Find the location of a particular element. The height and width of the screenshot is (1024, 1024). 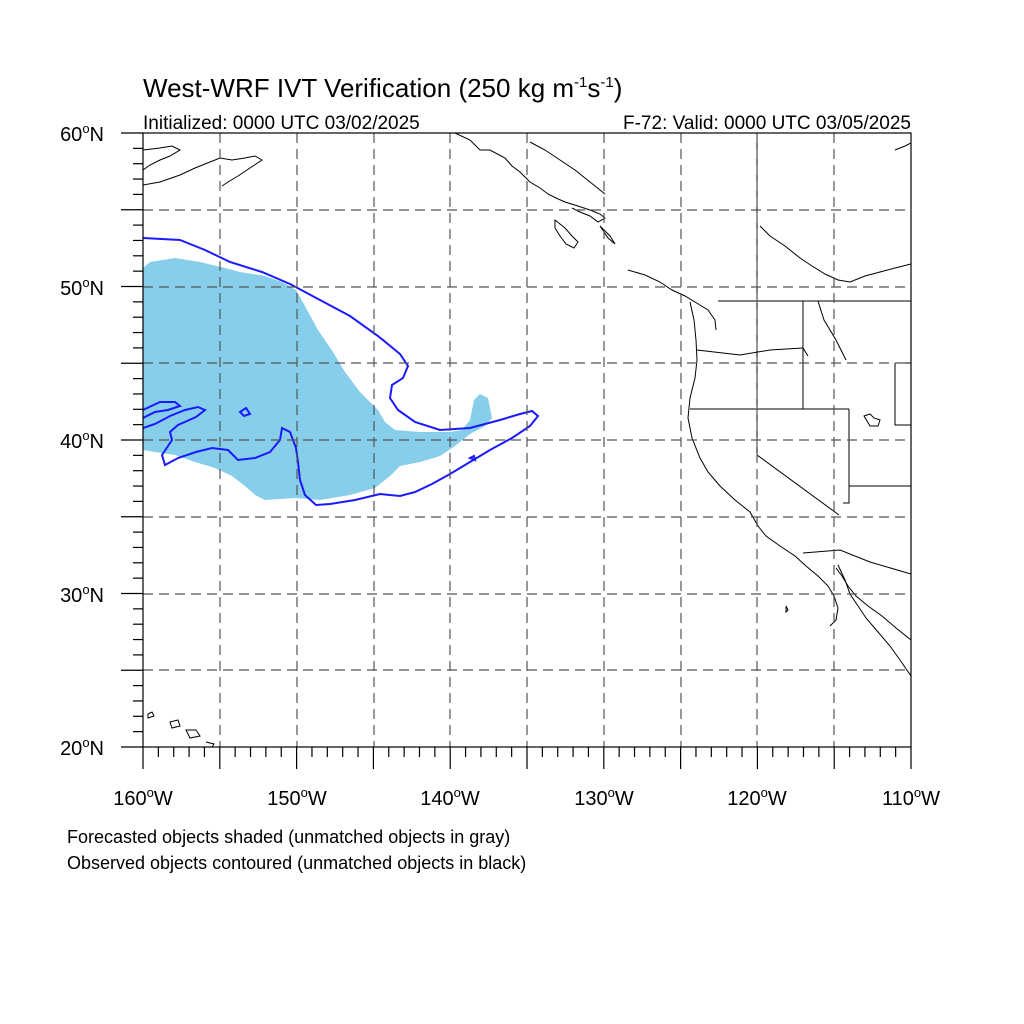

lat-label-50n: 50oN is located at coordinates (82, 287).